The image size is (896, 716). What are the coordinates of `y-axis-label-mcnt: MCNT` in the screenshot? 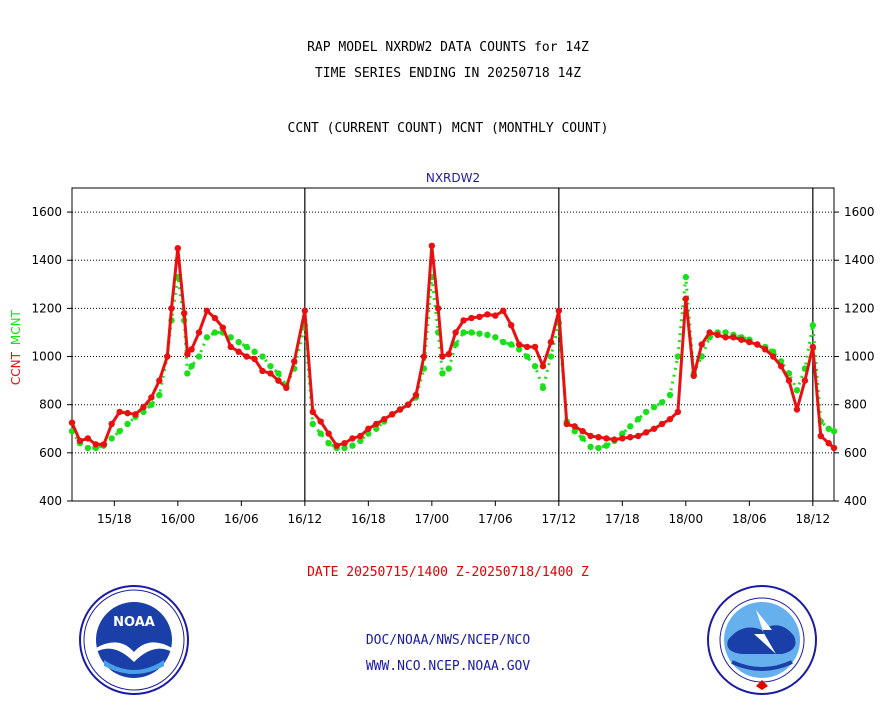 It's located at (16, 327).